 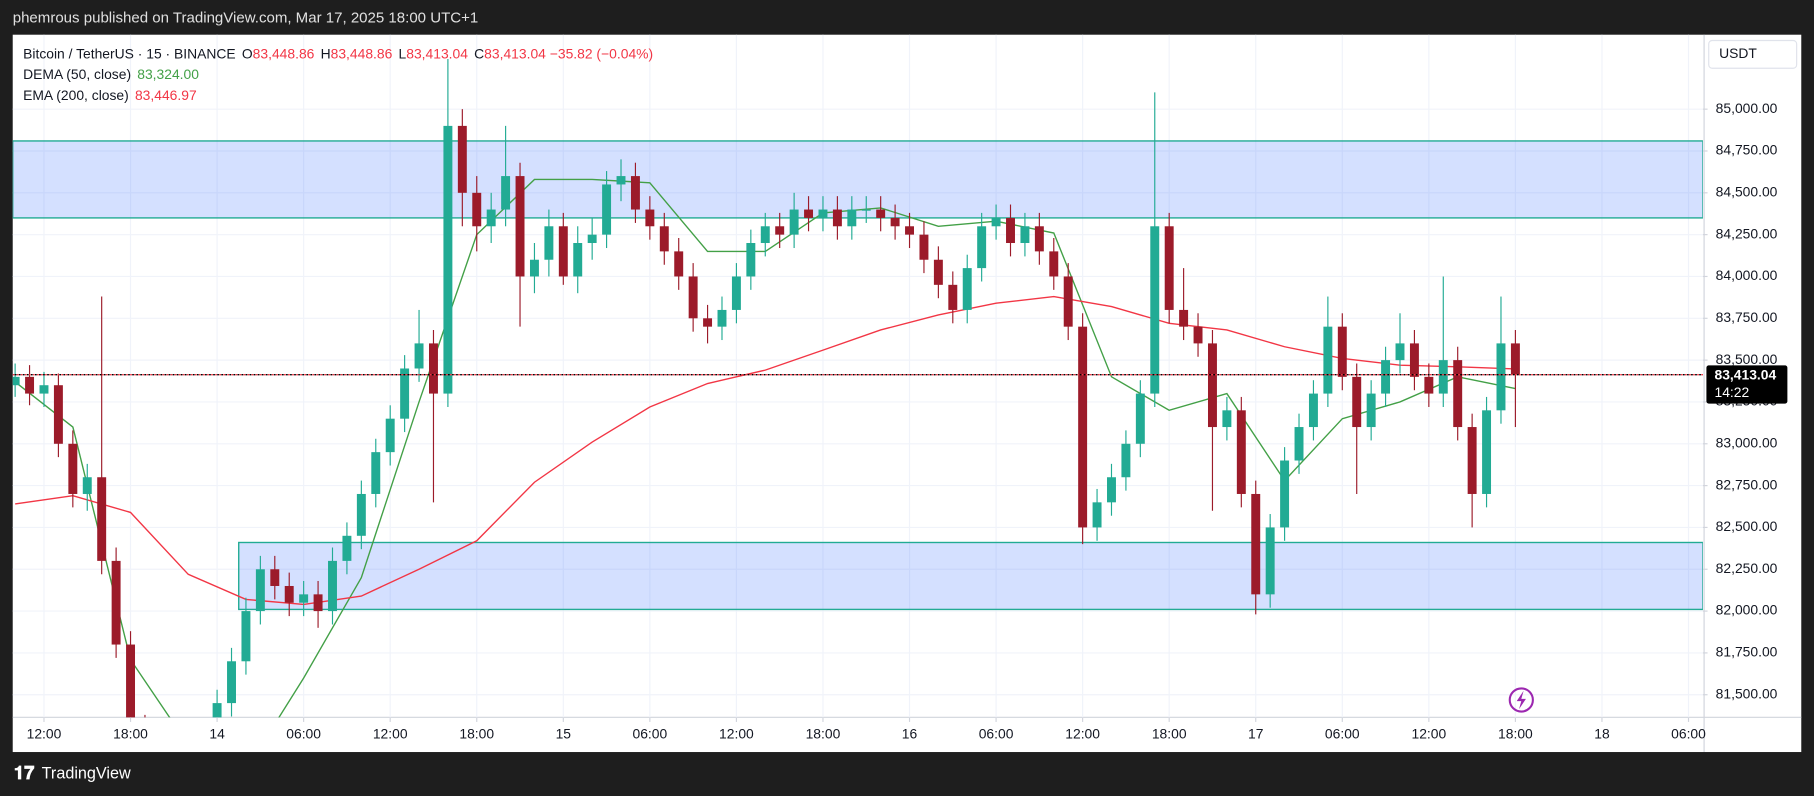 I want to click on y-tick-label: 83,000.00, so click(x=1747, y=442).